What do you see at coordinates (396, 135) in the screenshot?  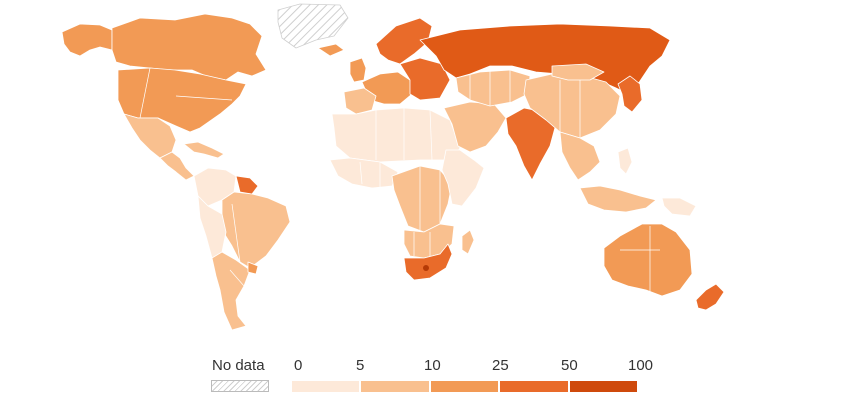 I see `region-north-africa` at bounding box center [396, 135].